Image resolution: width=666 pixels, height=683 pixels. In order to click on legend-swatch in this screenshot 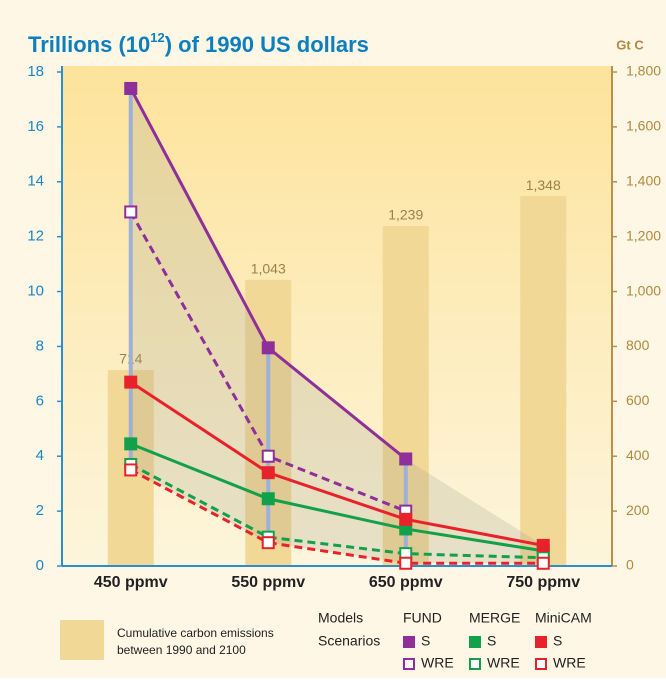, I will do `click(82, 640)`.